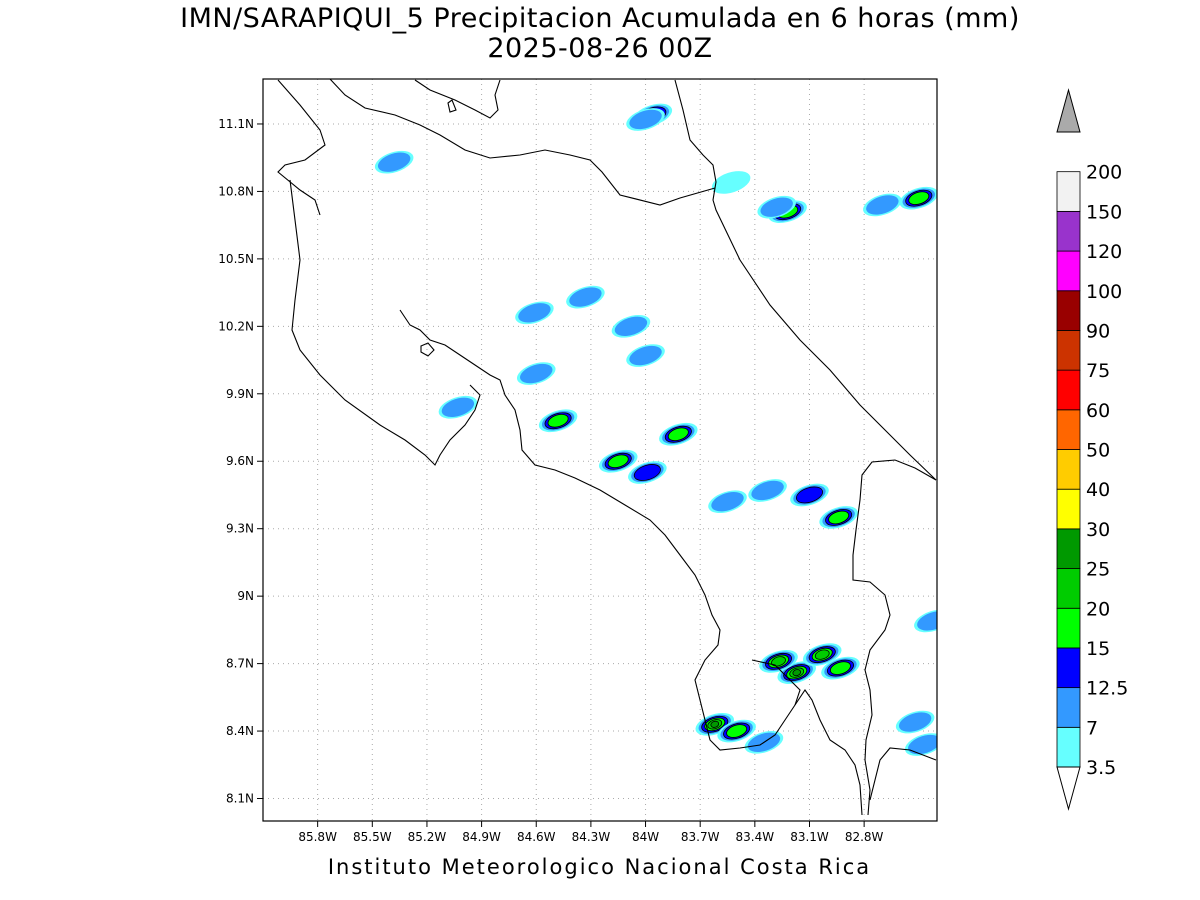  What do you see at coordinates (236, 124) in the screenshot?
I see `y-tick-label: 11.1N` at bounding box center [236, 124].